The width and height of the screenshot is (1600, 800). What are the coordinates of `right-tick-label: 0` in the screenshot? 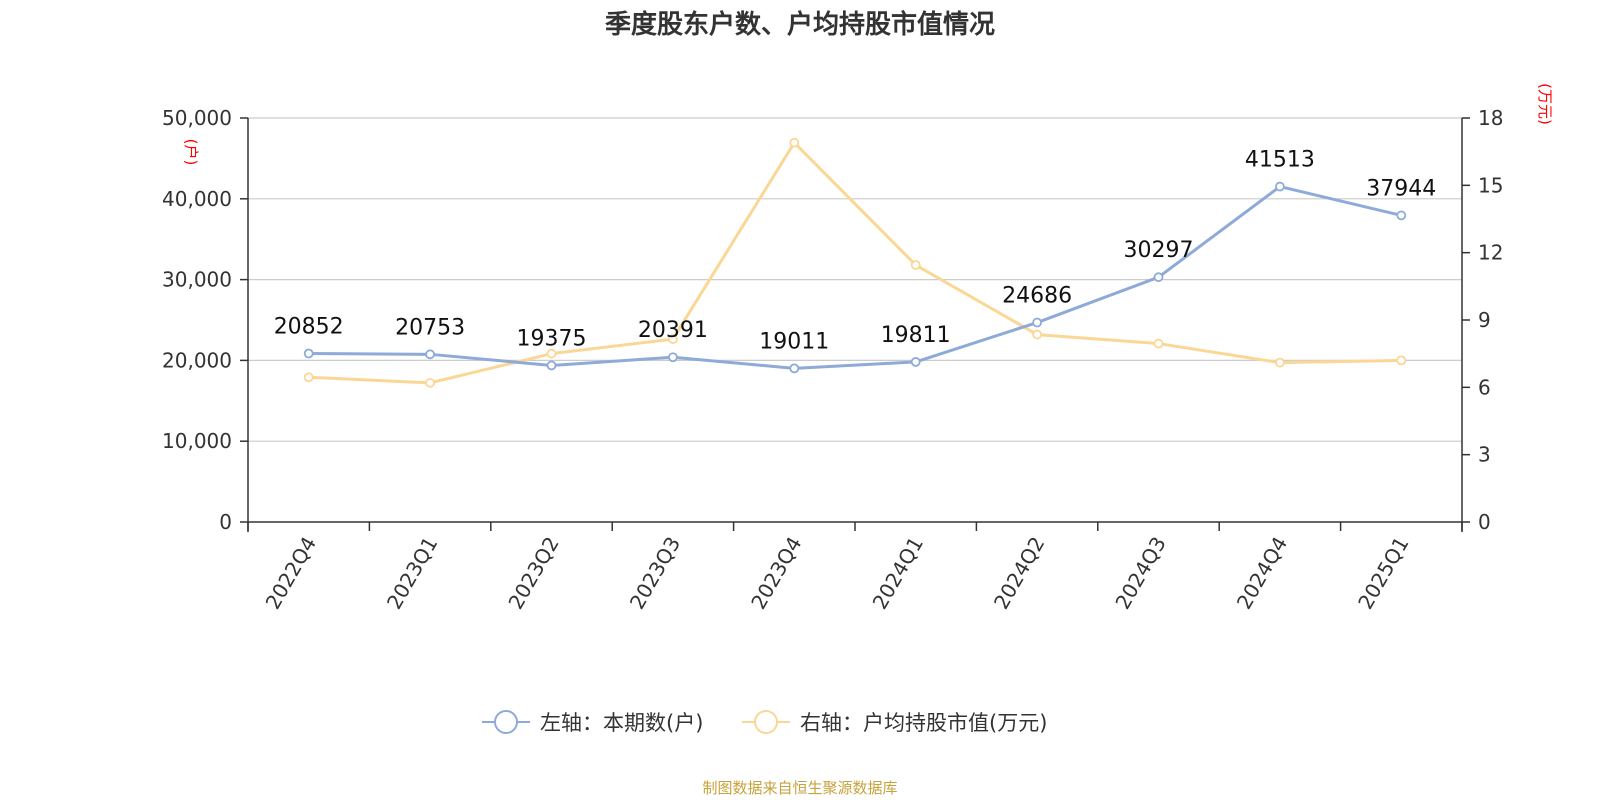 It's located at (1484, 522).